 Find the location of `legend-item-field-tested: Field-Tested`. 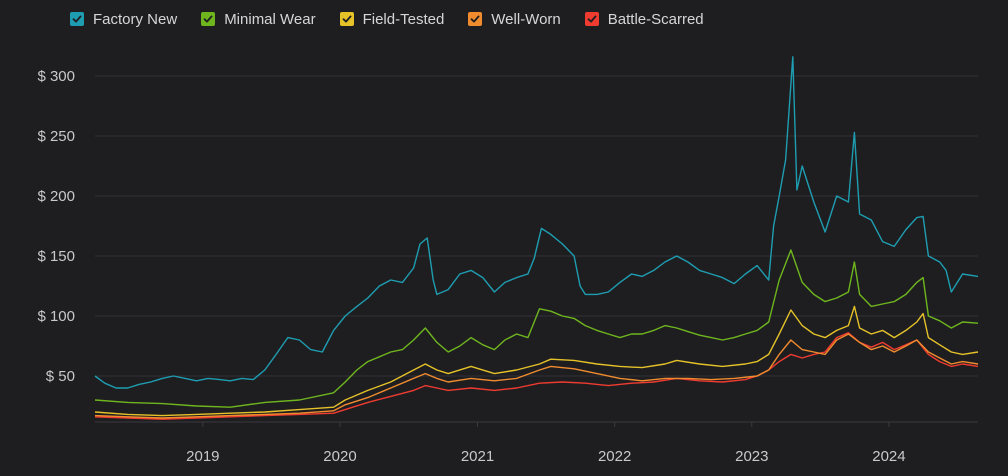

legend-item-field-tested: Field-Tested is located at coordinates (392, 19).